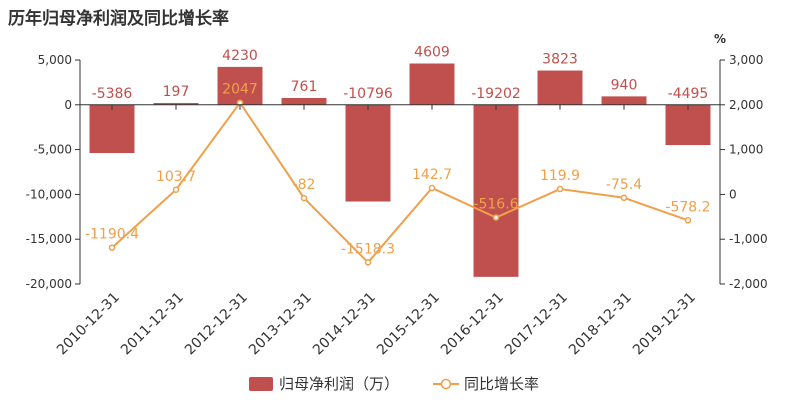 This screenshot has height=400, width=800. Describe the element at coordinates (720, 39) in the screenshot. I see `right-axis-unit: %` at that location.